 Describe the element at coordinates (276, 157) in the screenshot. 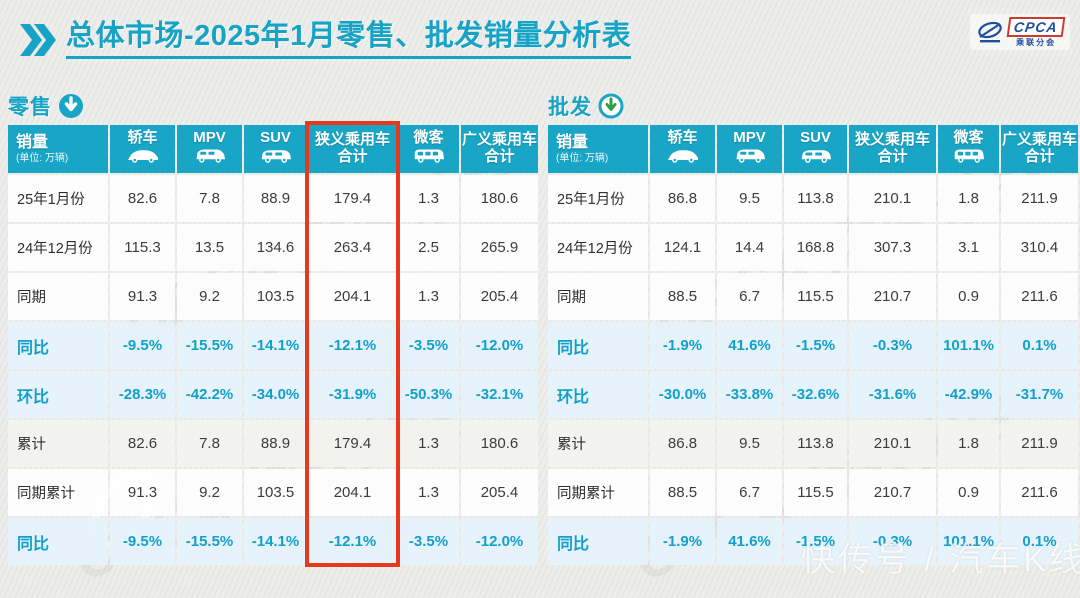

I see `suv-icon` at that location.